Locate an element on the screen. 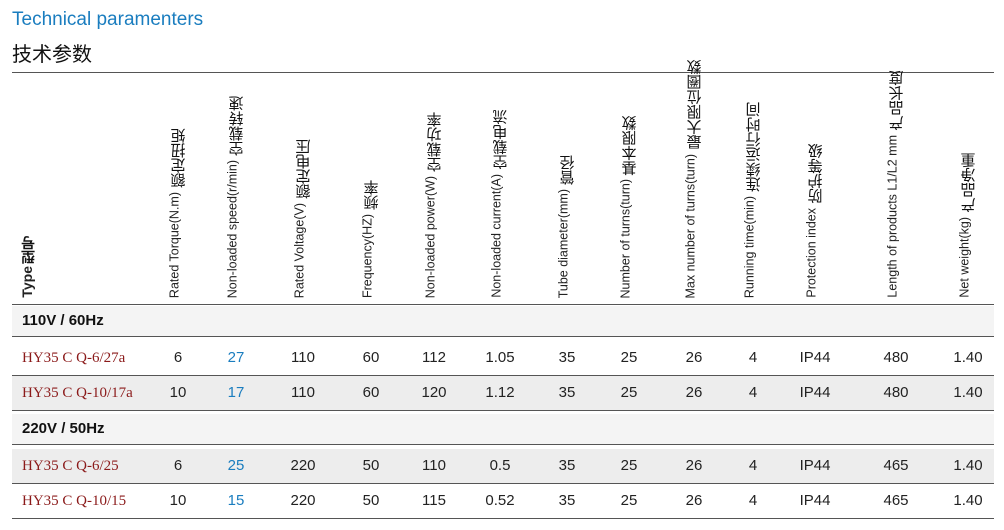  group-header-220v: 220V / 50Hz is located at coordinates (503, 429).